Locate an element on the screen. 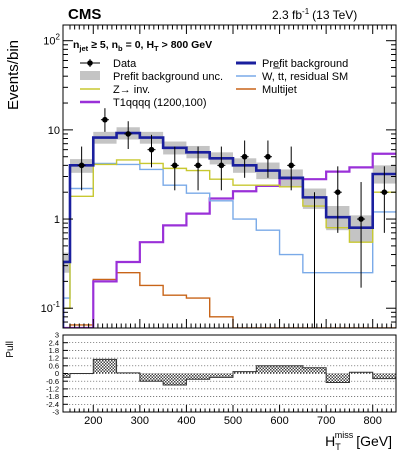 This screenshot has width=407, height=452. y-tick-label: 10⁻¹ is located at coordinates (51, 307).